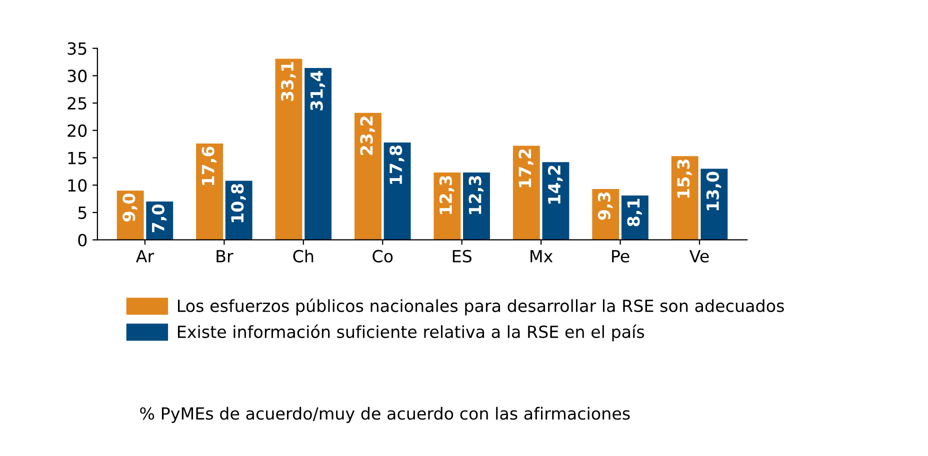  What do you see at coordinates (238, 203) in the screenshot?
I see `data-label: 10,8` at bounding box center [238, 203].